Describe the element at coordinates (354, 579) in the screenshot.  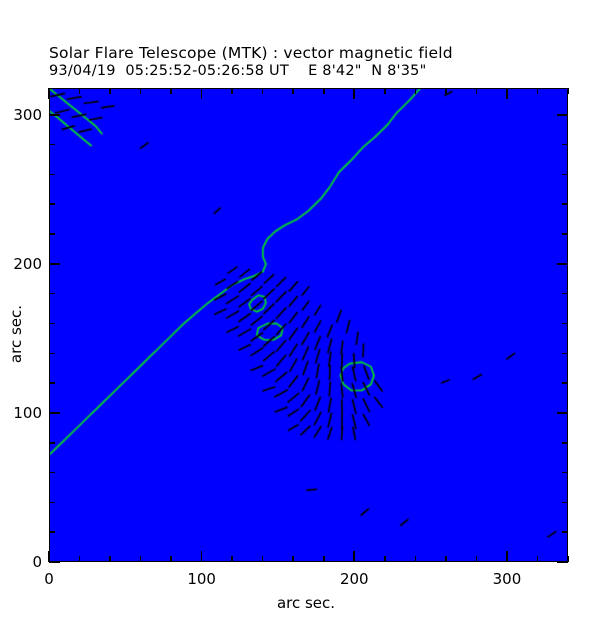
I see `x-tick-label: 200` at that location.